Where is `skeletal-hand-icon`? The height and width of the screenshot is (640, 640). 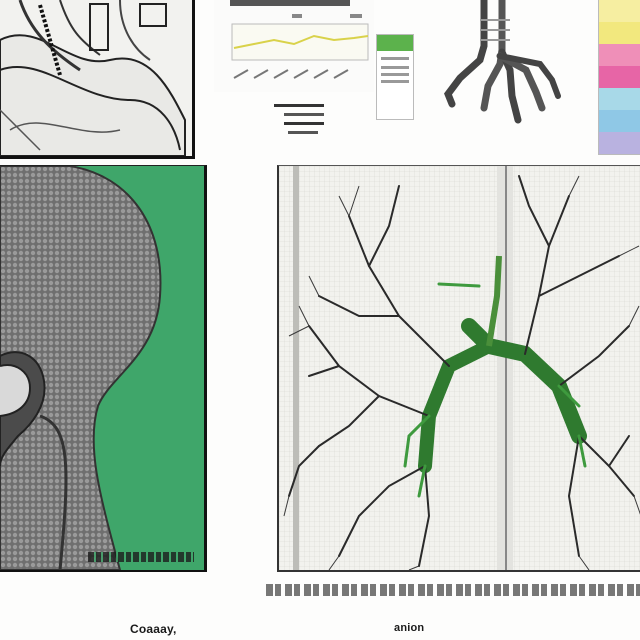
skeletal-hand-icon is located at coordinates (502, 62).